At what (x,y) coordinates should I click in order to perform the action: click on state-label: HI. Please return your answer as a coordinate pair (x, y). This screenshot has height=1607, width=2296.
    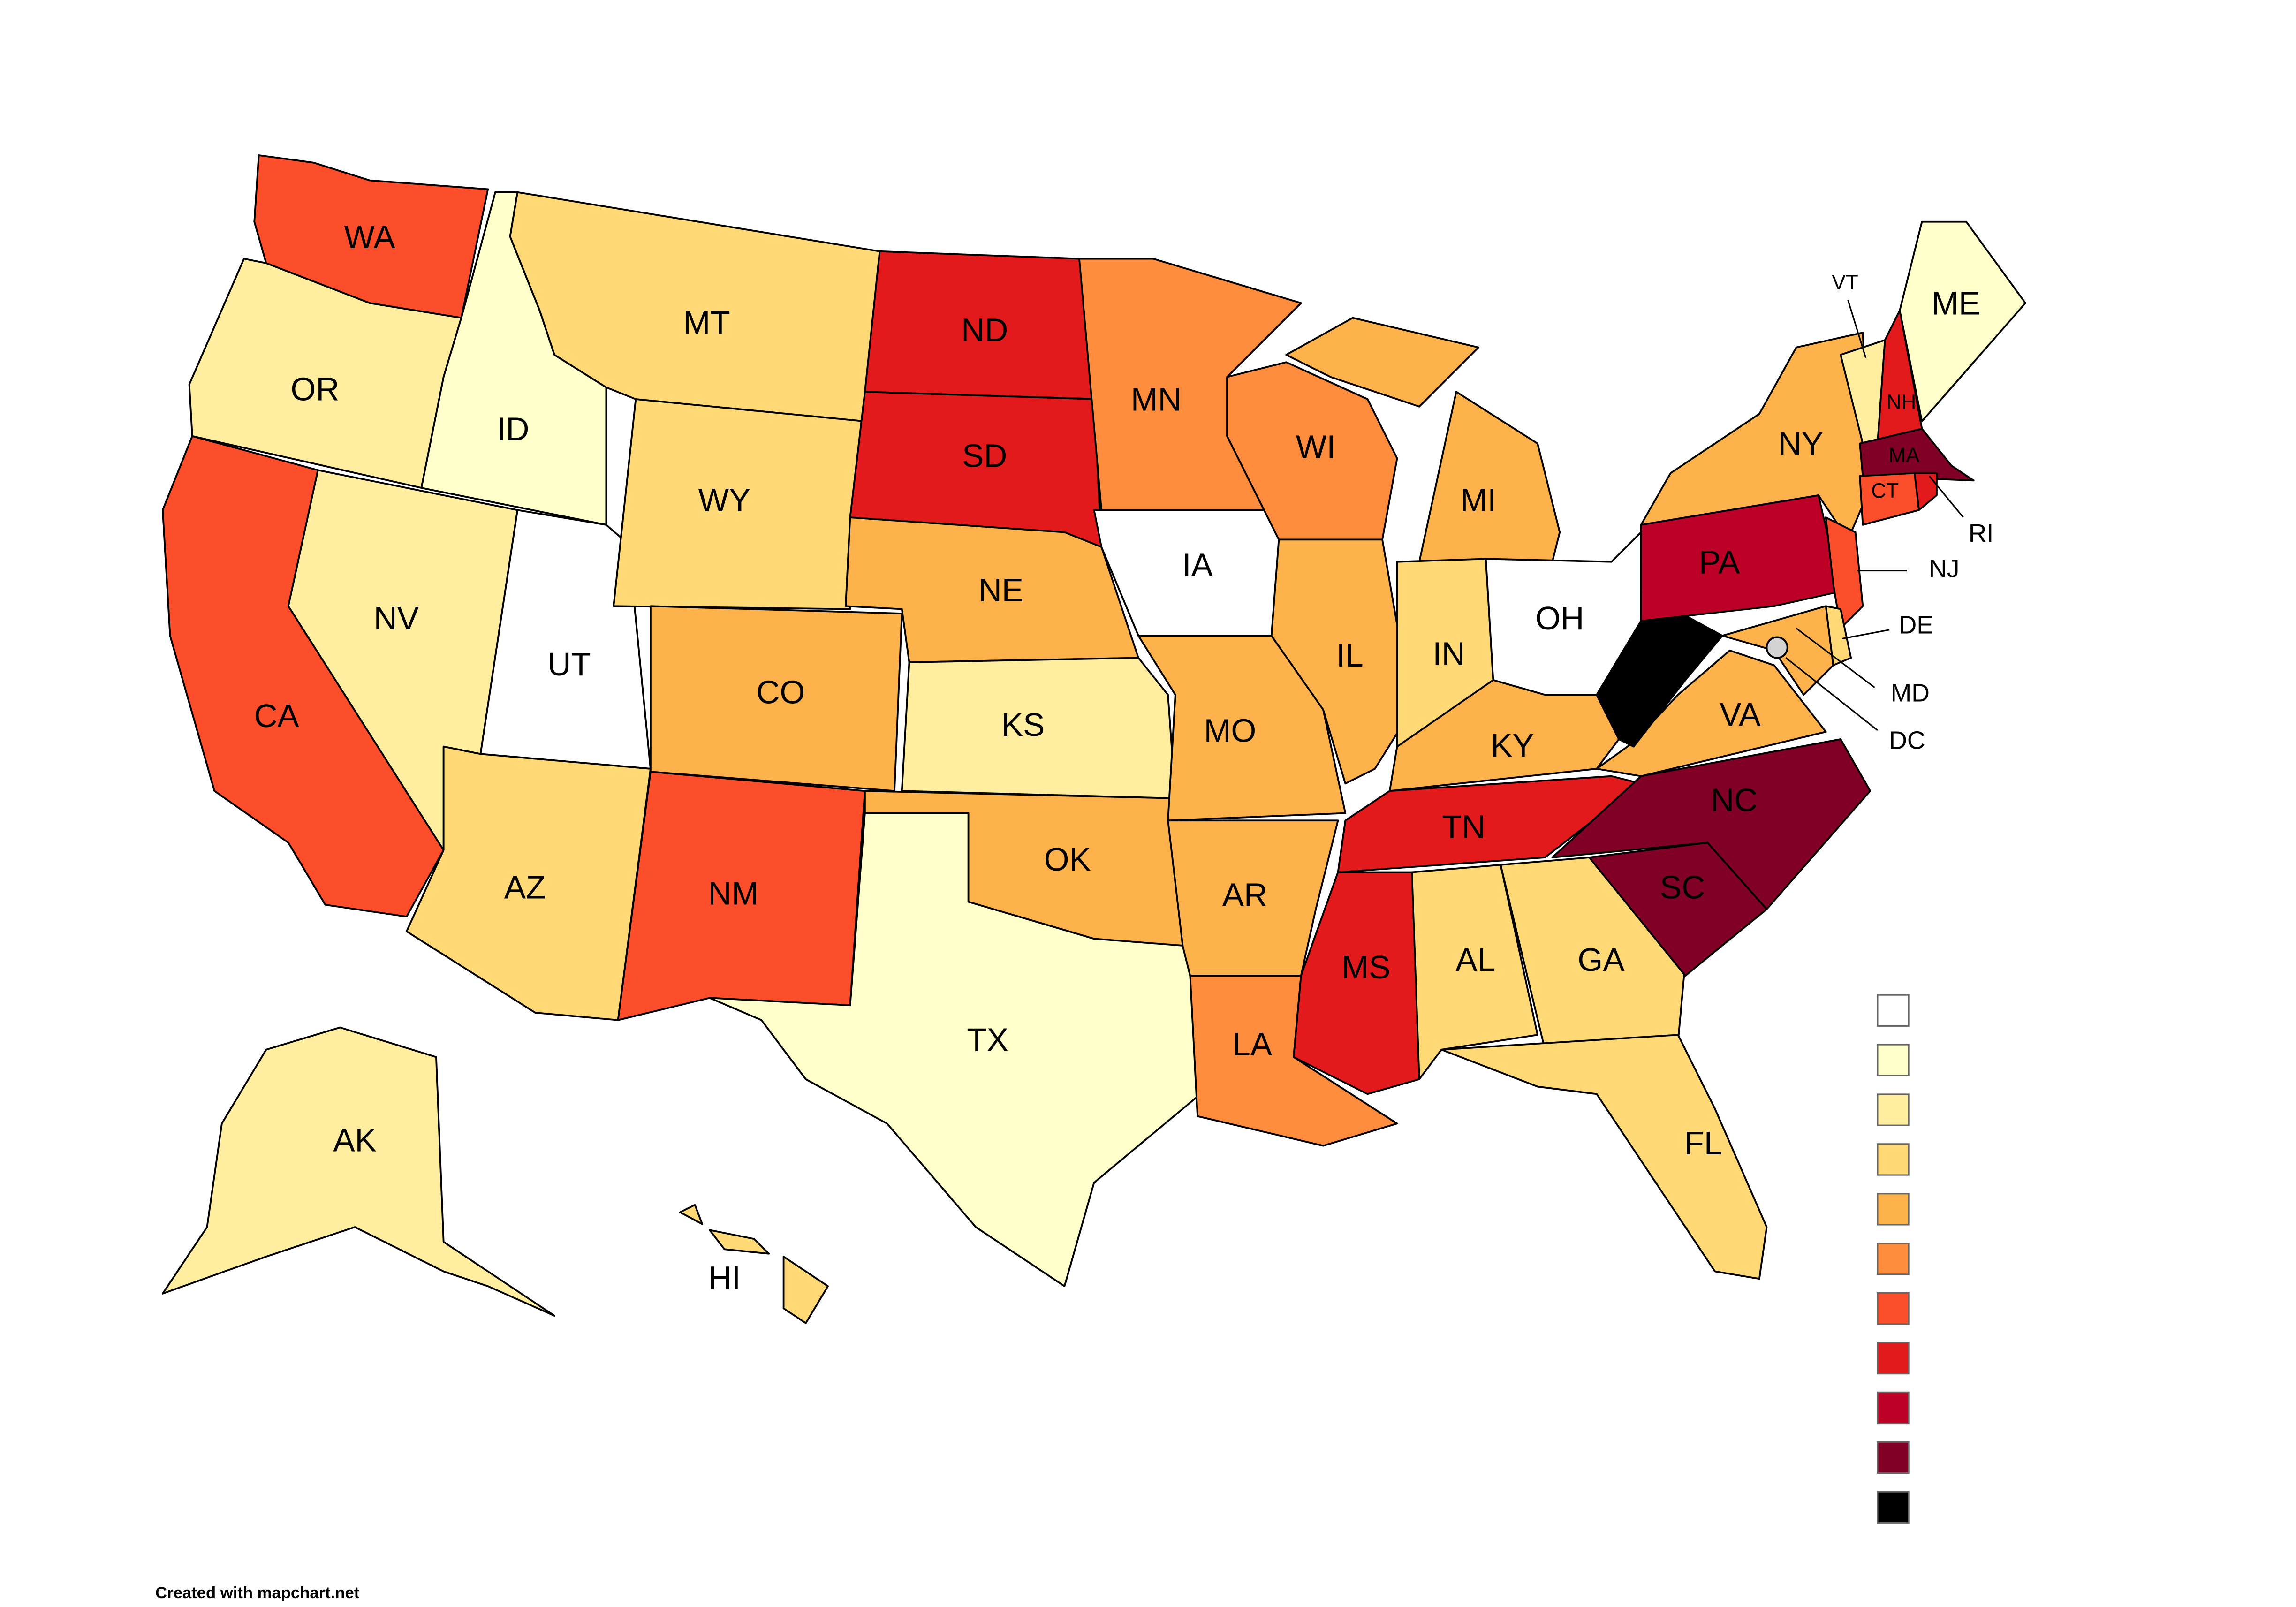
    Looking at the image, I should click on (724, 1277).